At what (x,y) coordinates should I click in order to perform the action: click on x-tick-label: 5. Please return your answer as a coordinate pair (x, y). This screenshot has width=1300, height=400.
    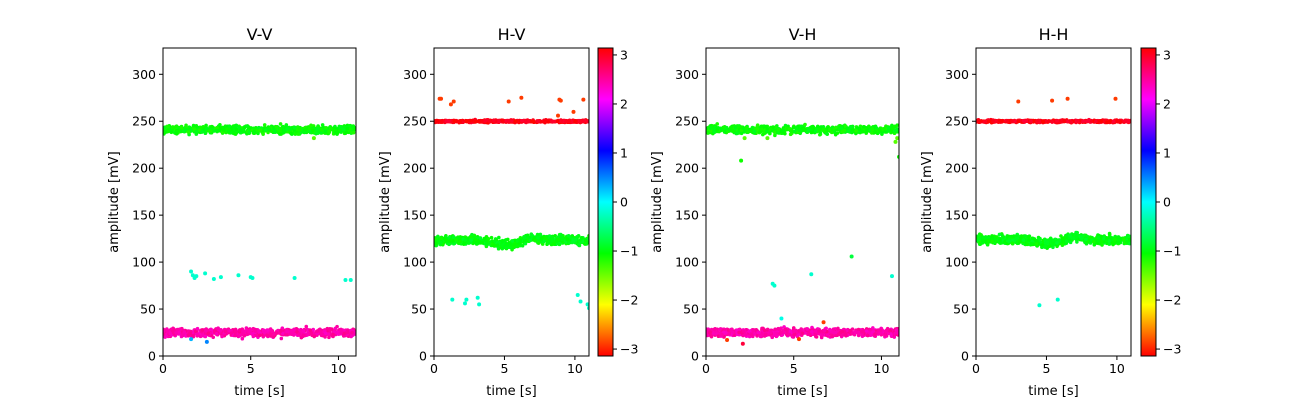
    Looking at the image, I should click on (251, 368).